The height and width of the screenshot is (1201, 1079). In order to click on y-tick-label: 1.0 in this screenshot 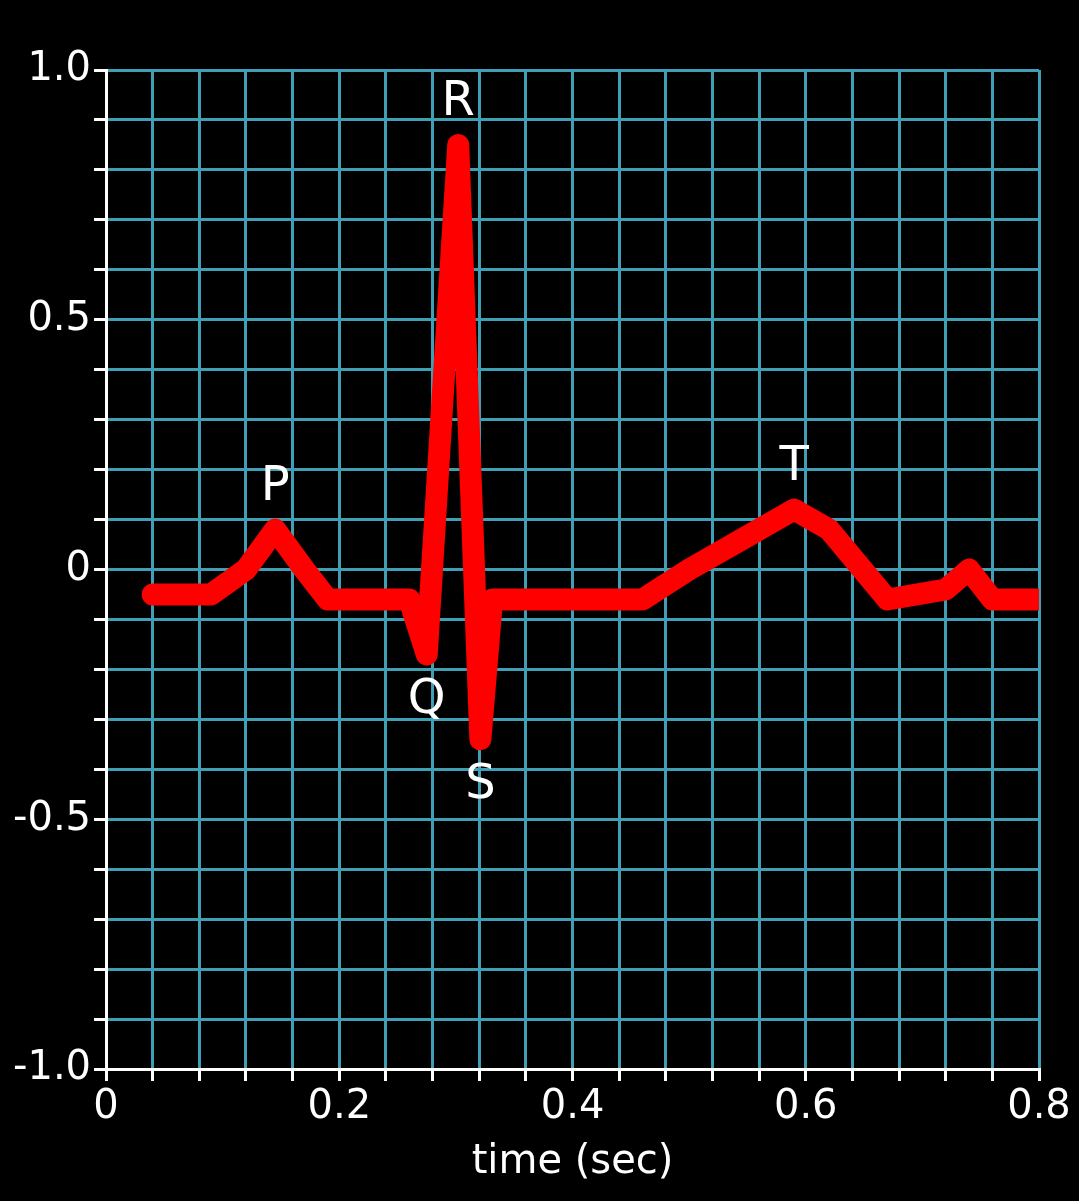, I will do `click(59, 66)`.